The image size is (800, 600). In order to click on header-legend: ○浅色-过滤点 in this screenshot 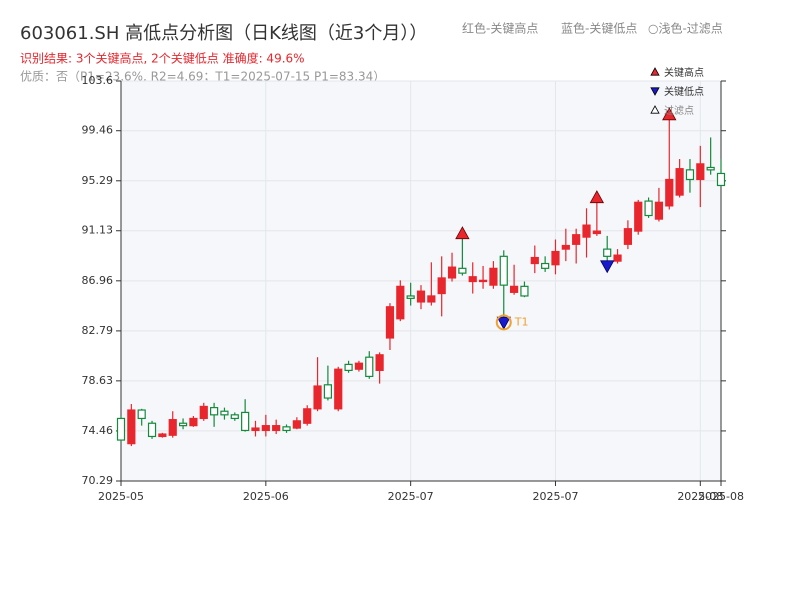, I will do `click(685, 29)`.